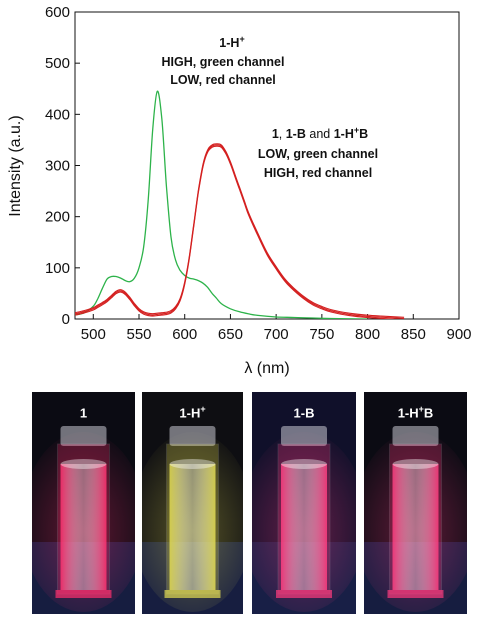  What do you see at coordinates (231, 42) in the screenshot?
I see `annotation-green-line1: 1-H+` at bounding box center [231, 42].